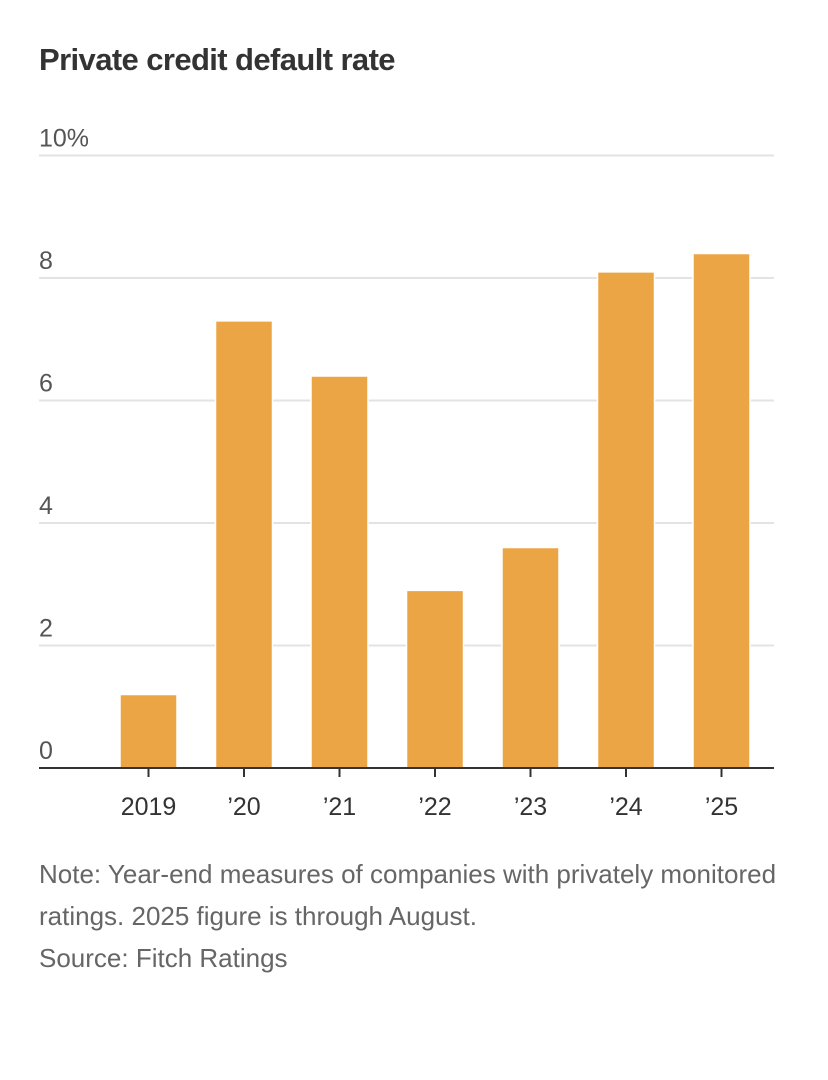 This screenshot has height=1080, width=828. Describe the element at coordinates (217, 59) in the screenshot. I see `chart-title: Private credit default rate` at that location.